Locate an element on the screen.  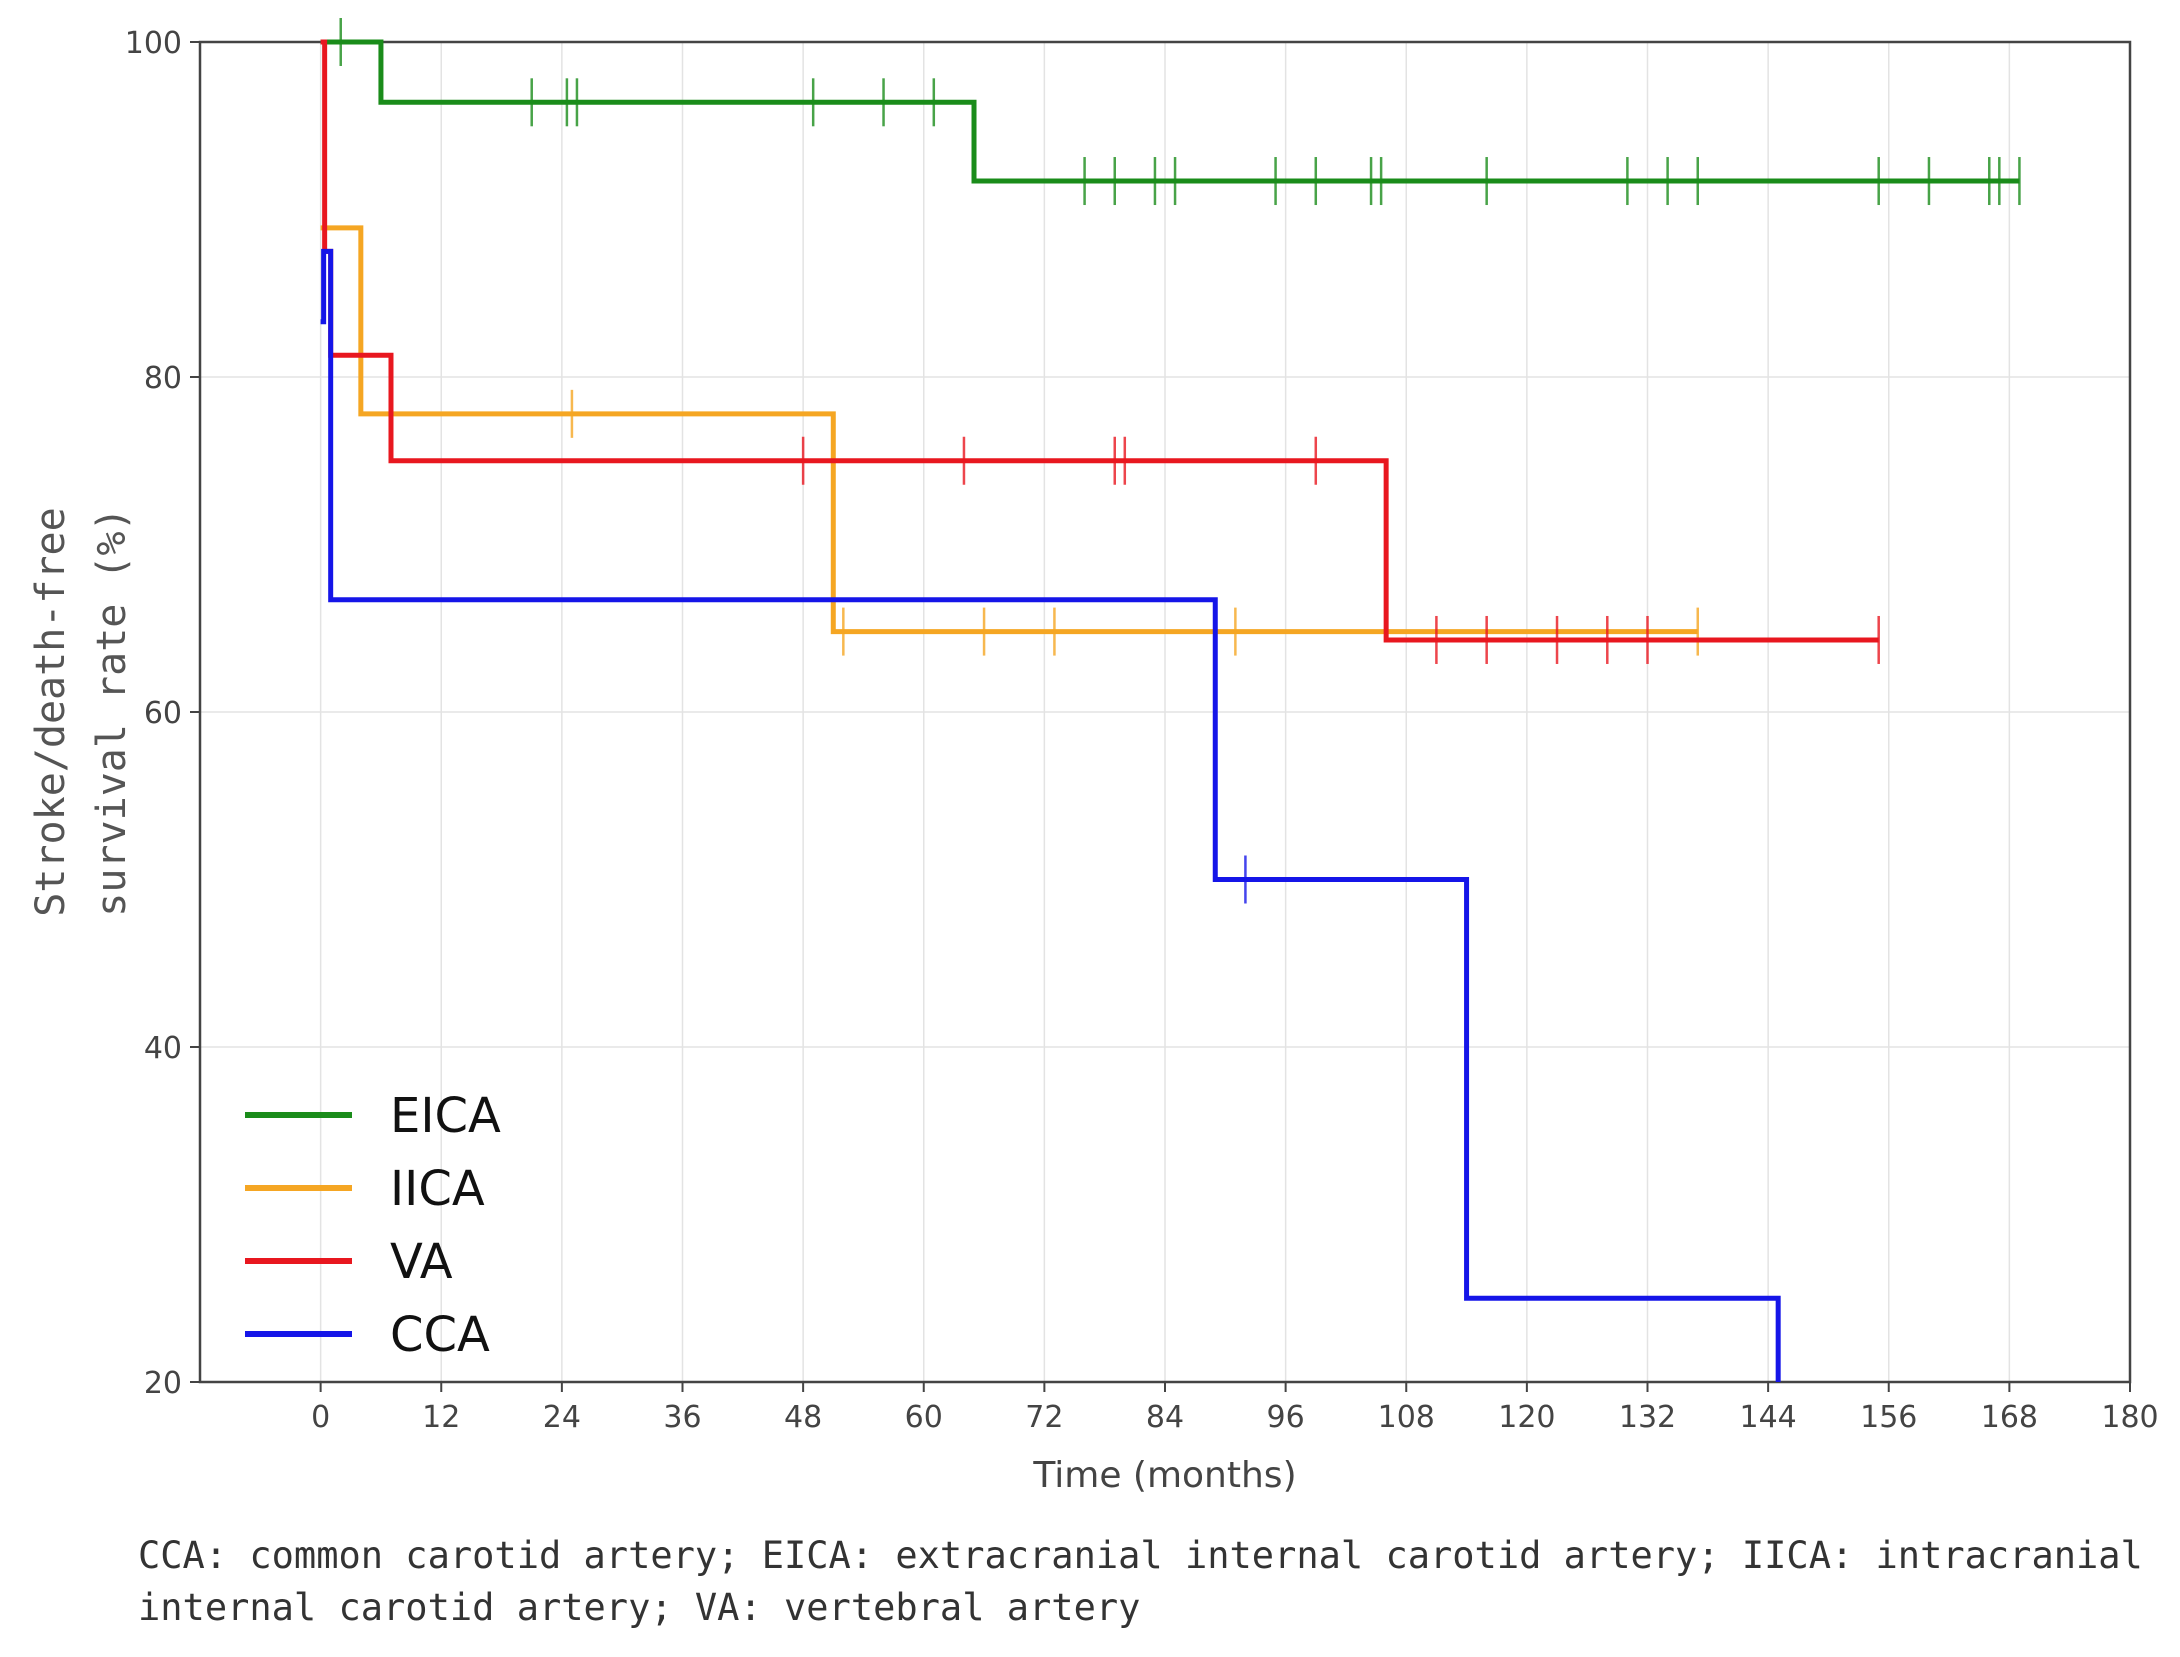
y-axis-title-line-2: survival rate (%) is located at coordinates (112, 711).